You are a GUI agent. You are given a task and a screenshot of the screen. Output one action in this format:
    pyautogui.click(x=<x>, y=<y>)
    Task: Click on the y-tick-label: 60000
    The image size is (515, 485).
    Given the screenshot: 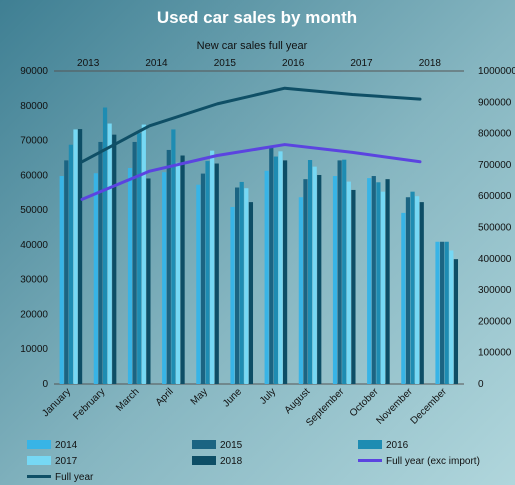 What is the action you would take?
    pyautogui.click(x=34, y=175)
    